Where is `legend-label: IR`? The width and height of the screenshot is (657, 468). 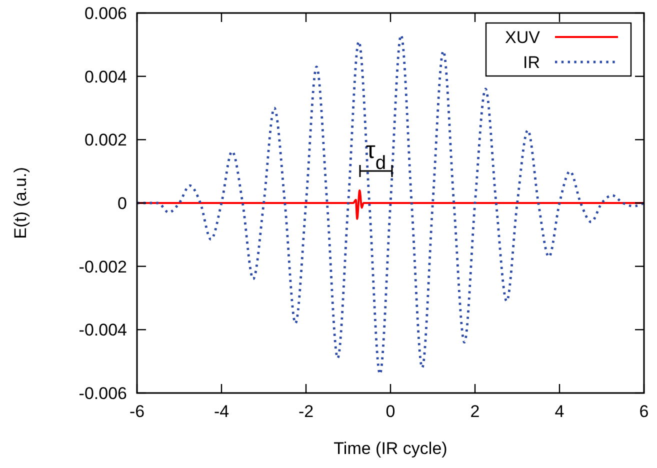 legend-label: IR is located at coordinates (531, 62).